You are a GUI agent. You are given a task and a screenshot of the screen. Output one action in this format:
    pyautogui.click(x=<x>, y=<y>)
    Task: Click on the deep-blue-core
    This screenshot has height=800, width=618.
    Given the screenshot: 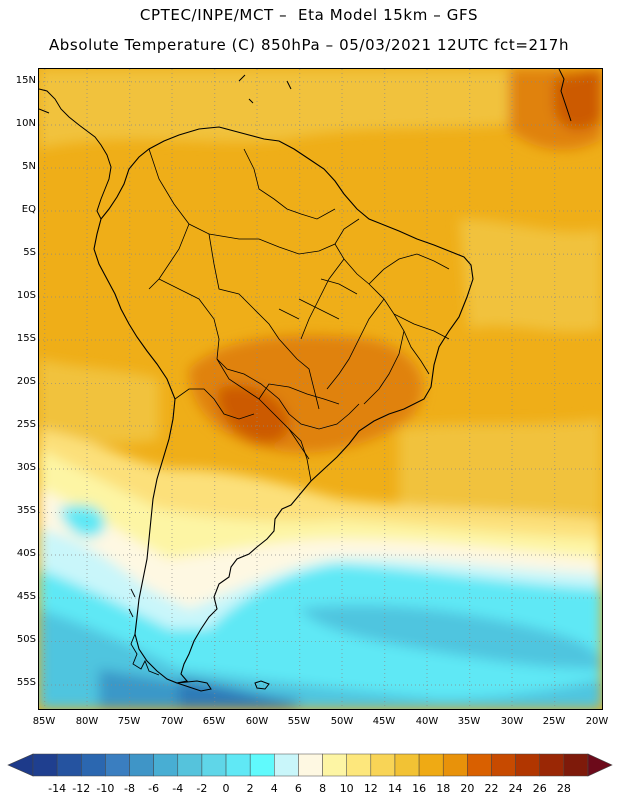 What is the action you would take?
    pyautogui.click(x=234, y=694)
    